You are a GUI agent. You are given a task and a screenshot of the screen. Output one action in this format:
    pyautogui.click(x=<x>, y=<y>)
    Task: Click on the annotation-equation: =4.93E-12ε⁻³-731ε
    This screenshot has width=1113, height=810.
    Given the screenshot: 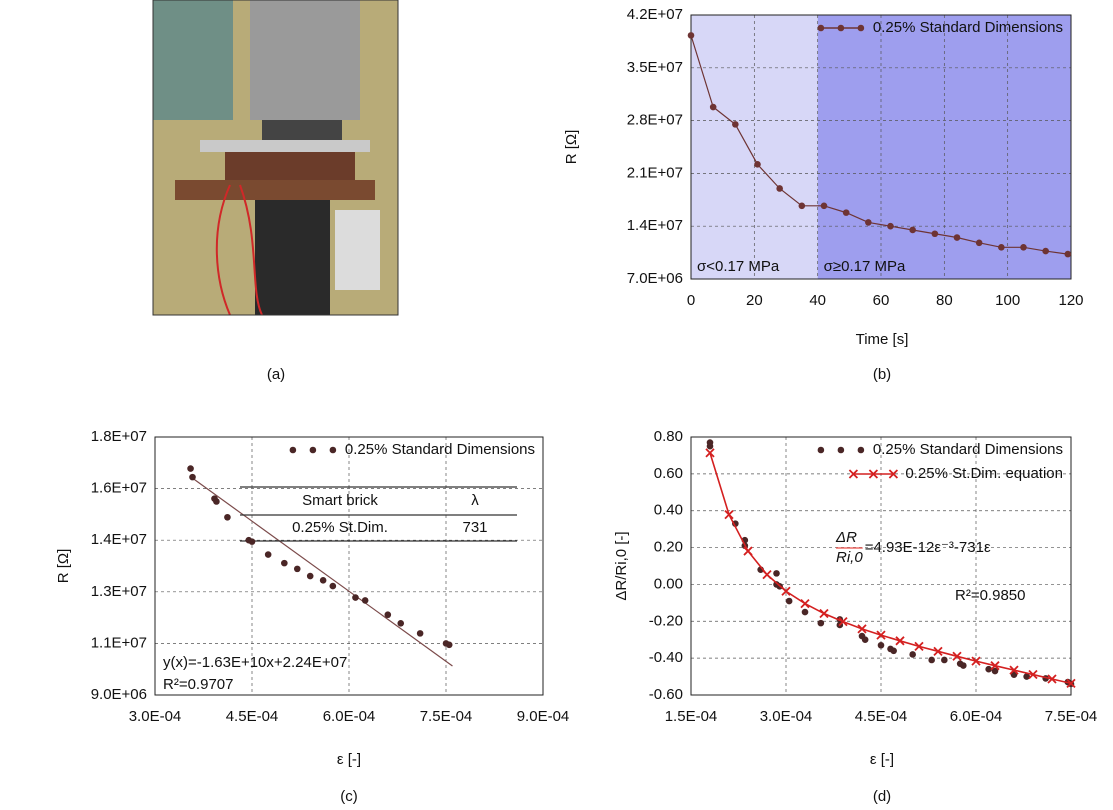 What is the action you would take?
    pyautogui.click(x=928, y=547)
    